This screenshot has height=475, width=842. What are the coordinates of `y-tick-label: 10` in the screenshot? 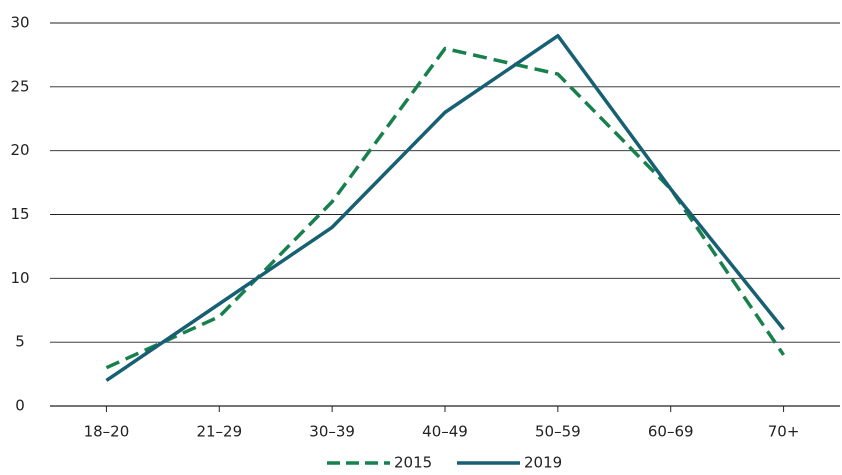 It's located at (19, 278).